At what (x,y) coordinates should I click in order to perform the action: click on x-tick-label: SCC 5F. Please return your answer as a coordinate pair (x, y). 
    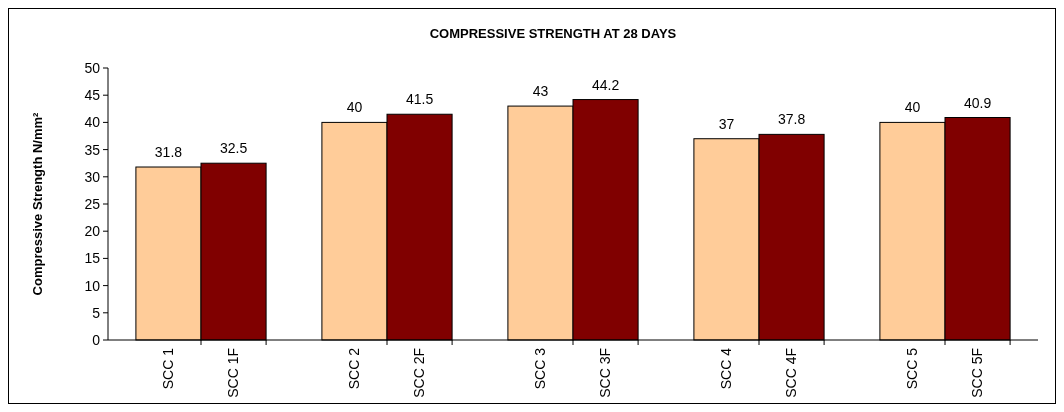
    Looking at the image, I should click on (977, 373).